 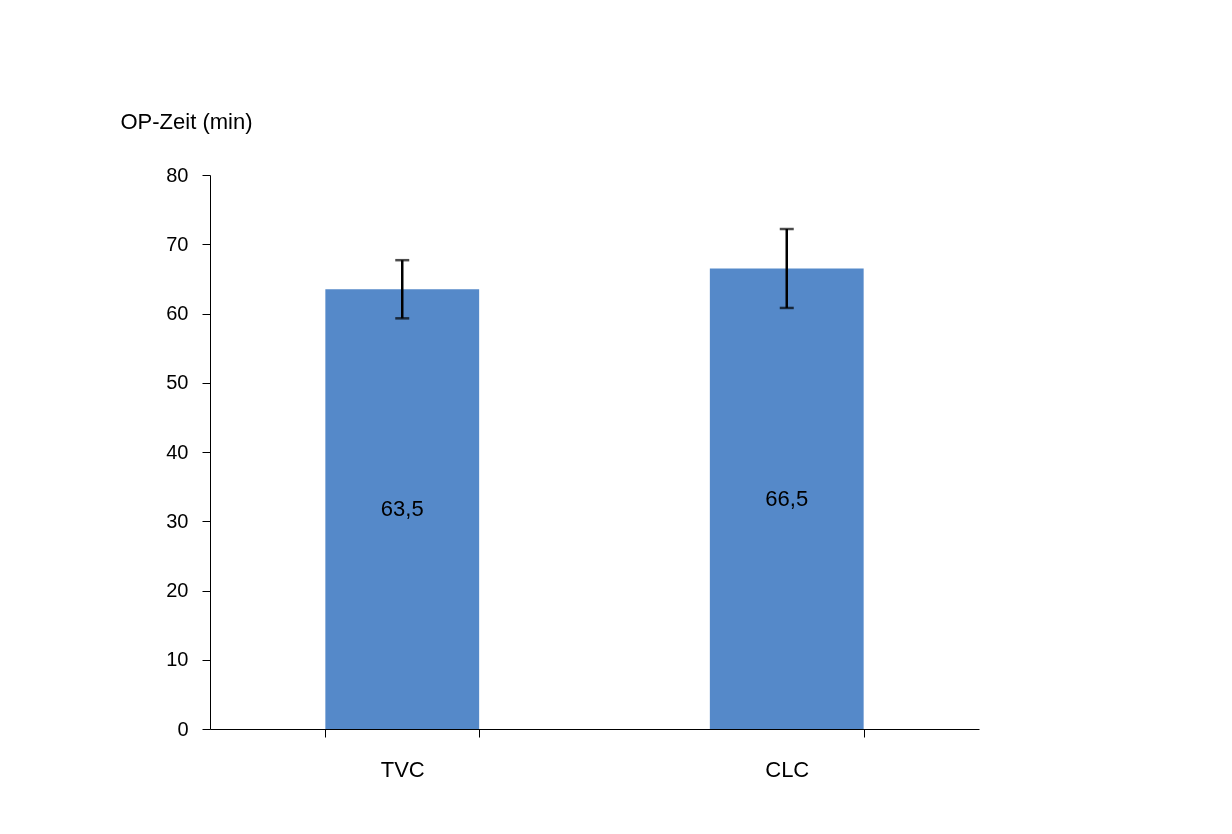 I want to click on y-tick-label: 30, so click(x=177, y=520).